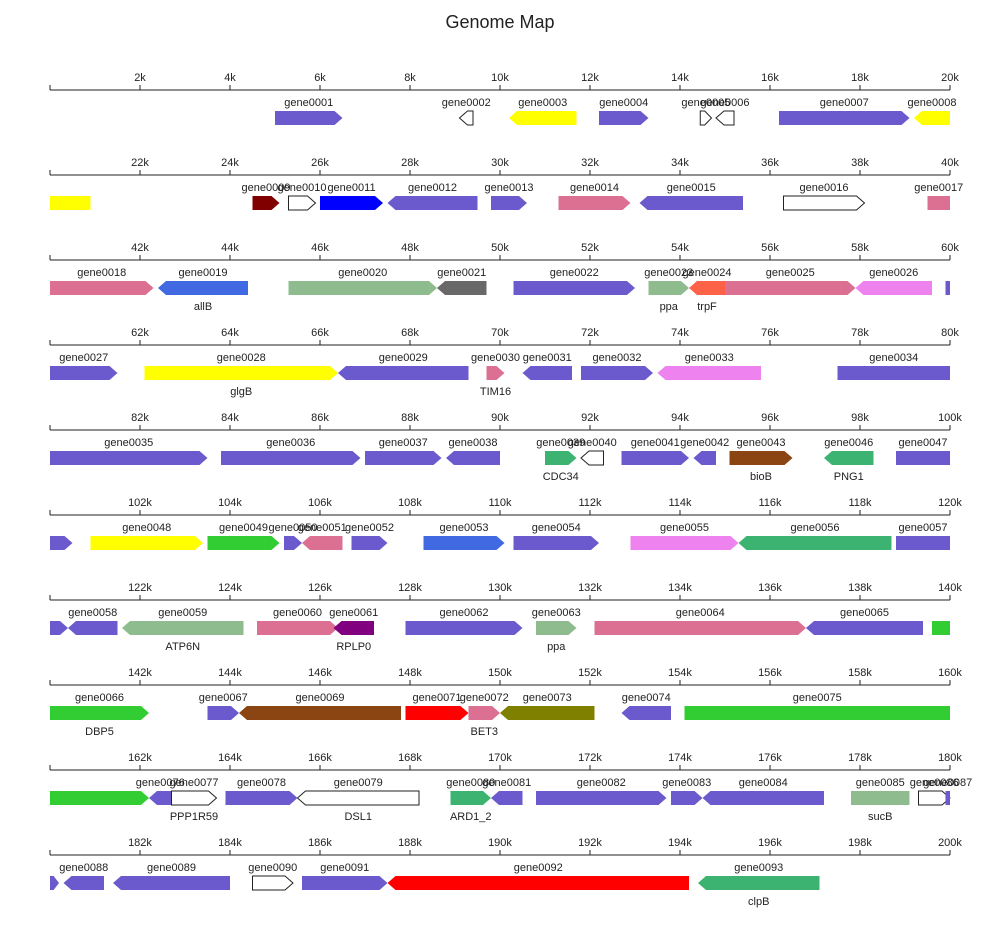  I want to click on tick-label: 172k, so click(590, 758).